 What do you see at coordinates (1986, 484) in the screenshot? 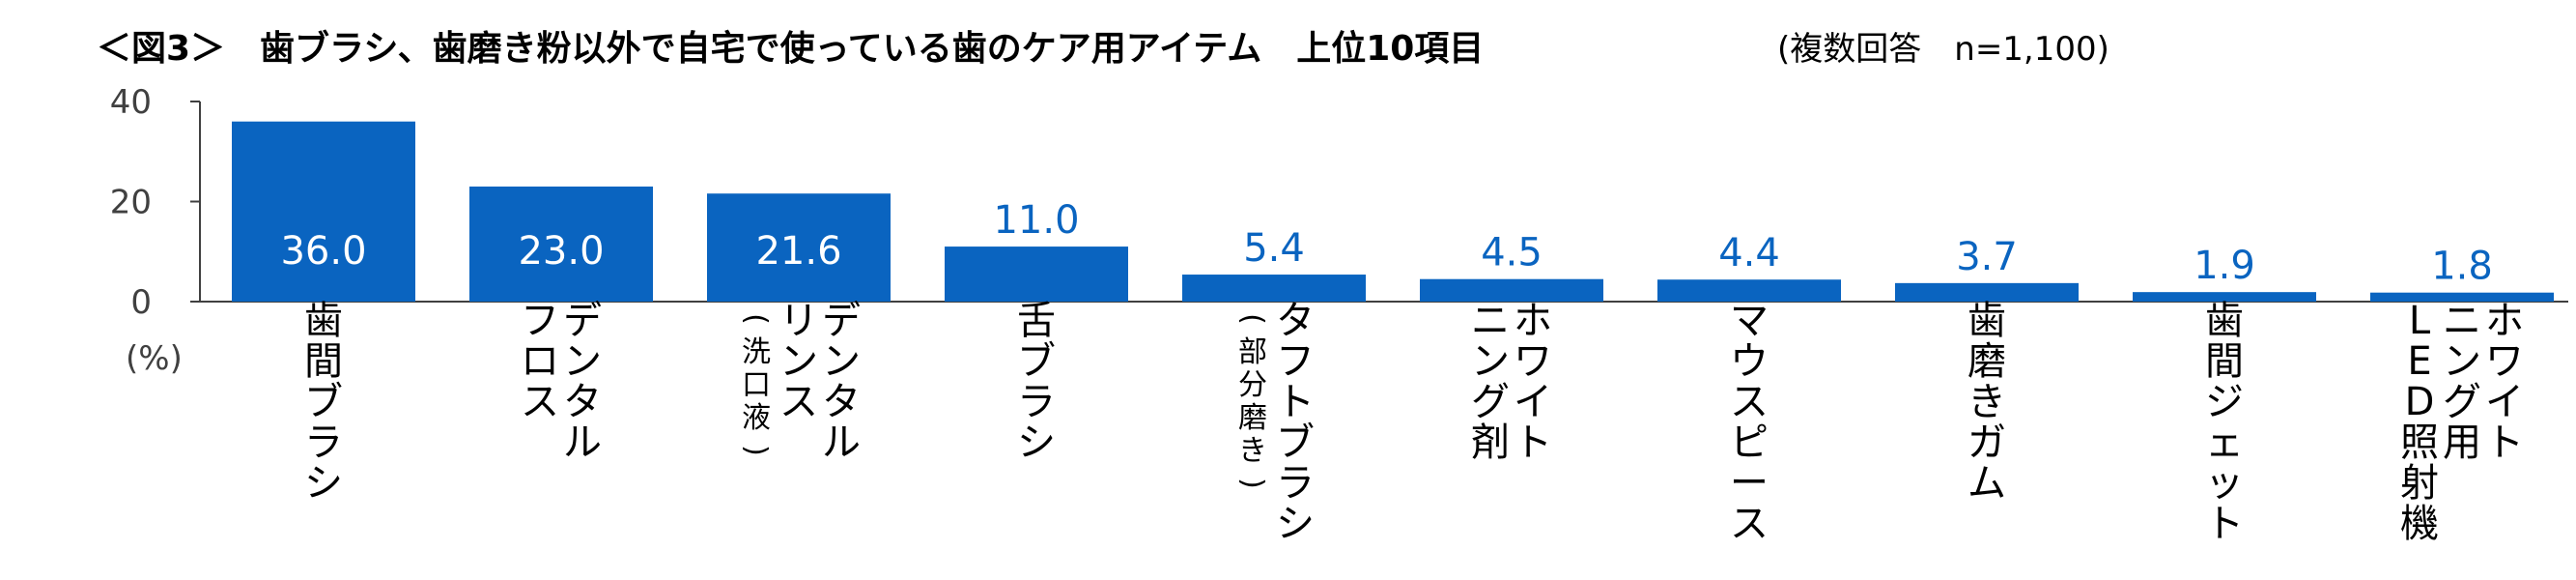
I see `category-label-char: ム` at bounding box center [1986, 484].